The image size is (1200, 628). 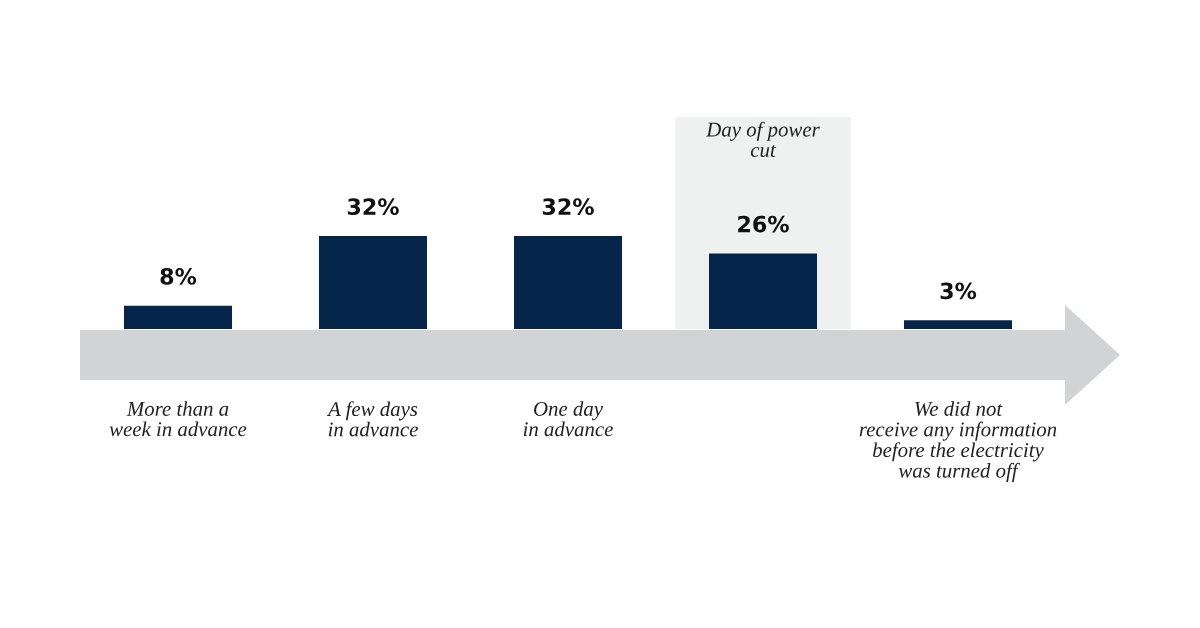 I want to click on data-label: 8%, so click(x=178, y=276).